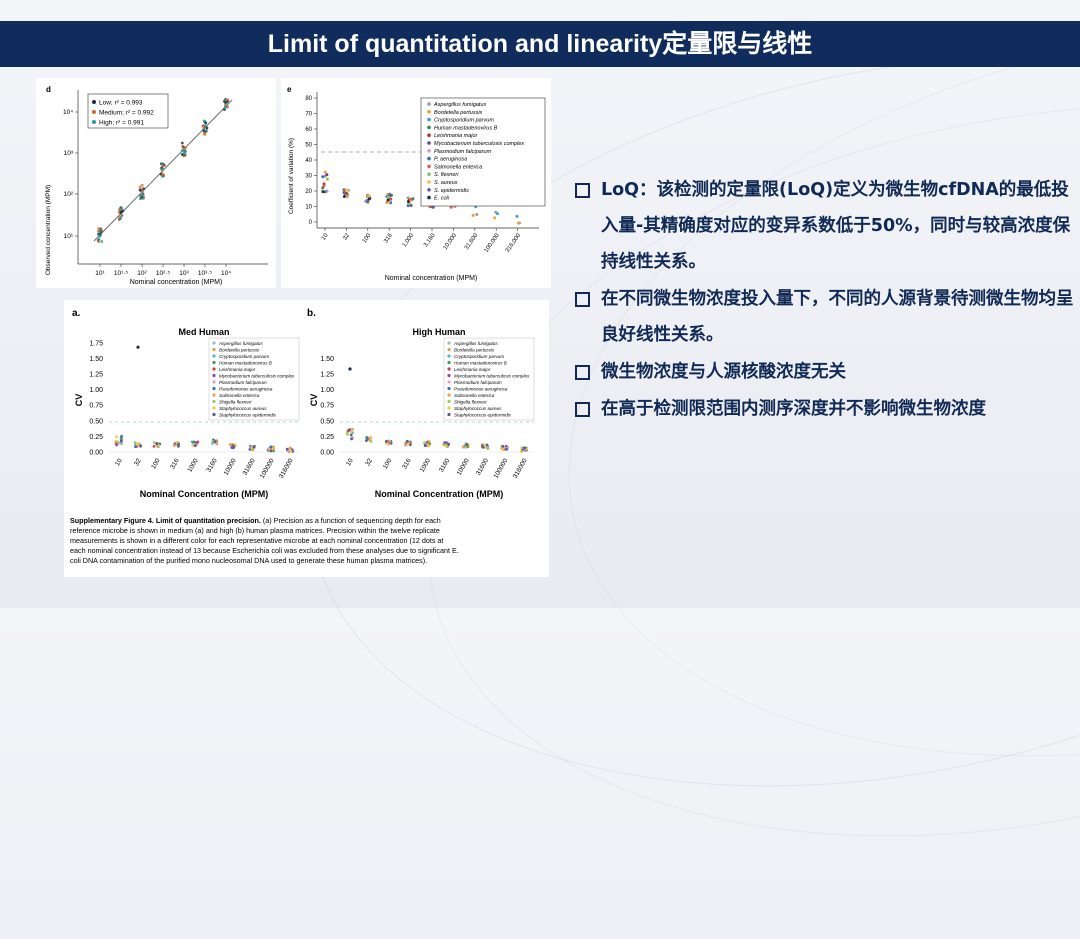  What do you see at coordinates (430, 240) in the screenshot?
I see `figure-e-x-tick-label: 3,160` at bounding box center [430, 240].